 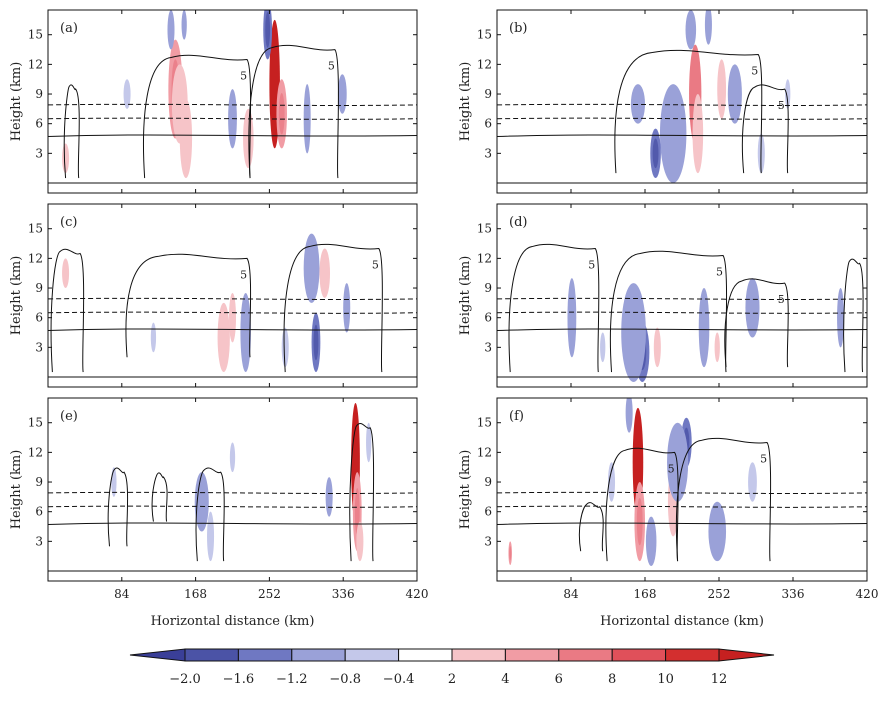 What do you see at coordinates (682, 295) in the screenshot?
I see `plot-background` at bounding box center [682, 295].